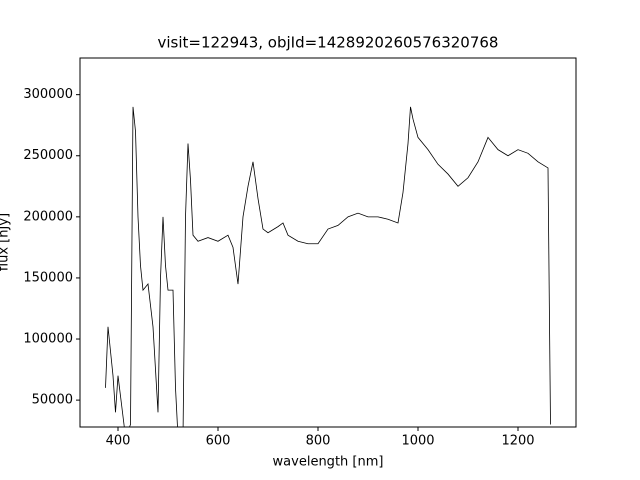 This screenshot has width=640, height=480. I want to click on y-tick-label: 300000, so click(48, 94).